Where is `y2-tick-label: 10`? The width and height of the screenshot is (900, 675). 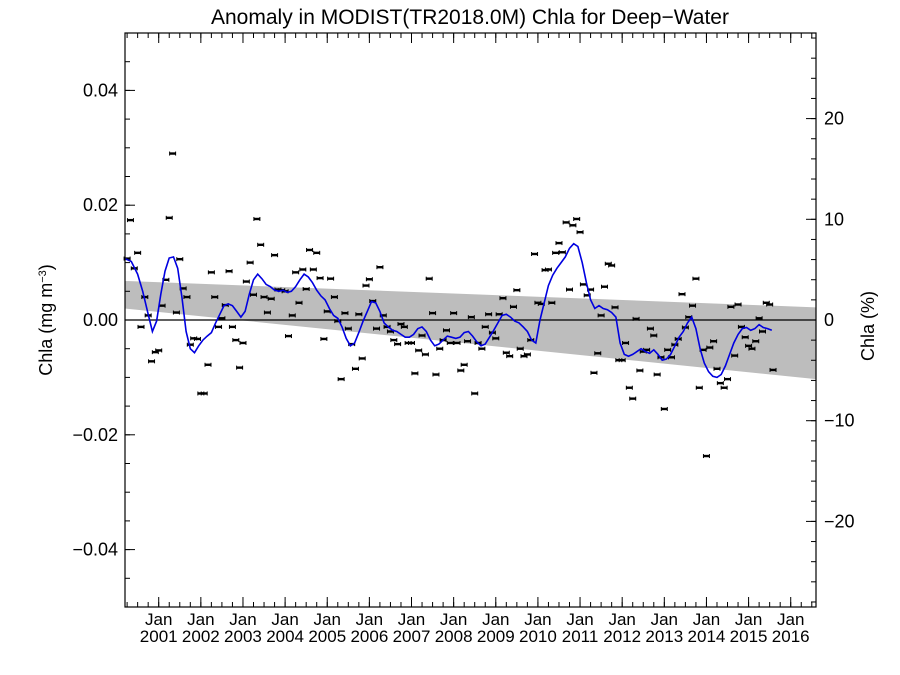 y2-tick-label: 10 is located at coordinates (834, 219).